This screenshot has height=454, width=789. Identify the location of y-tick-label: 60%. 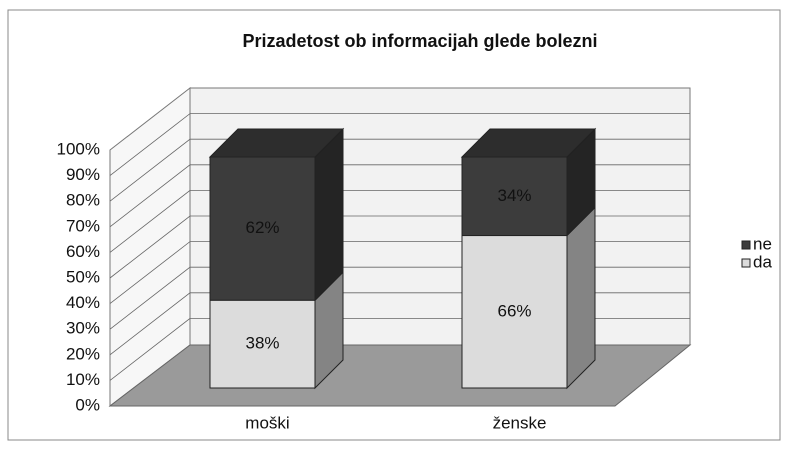
(83, 251).